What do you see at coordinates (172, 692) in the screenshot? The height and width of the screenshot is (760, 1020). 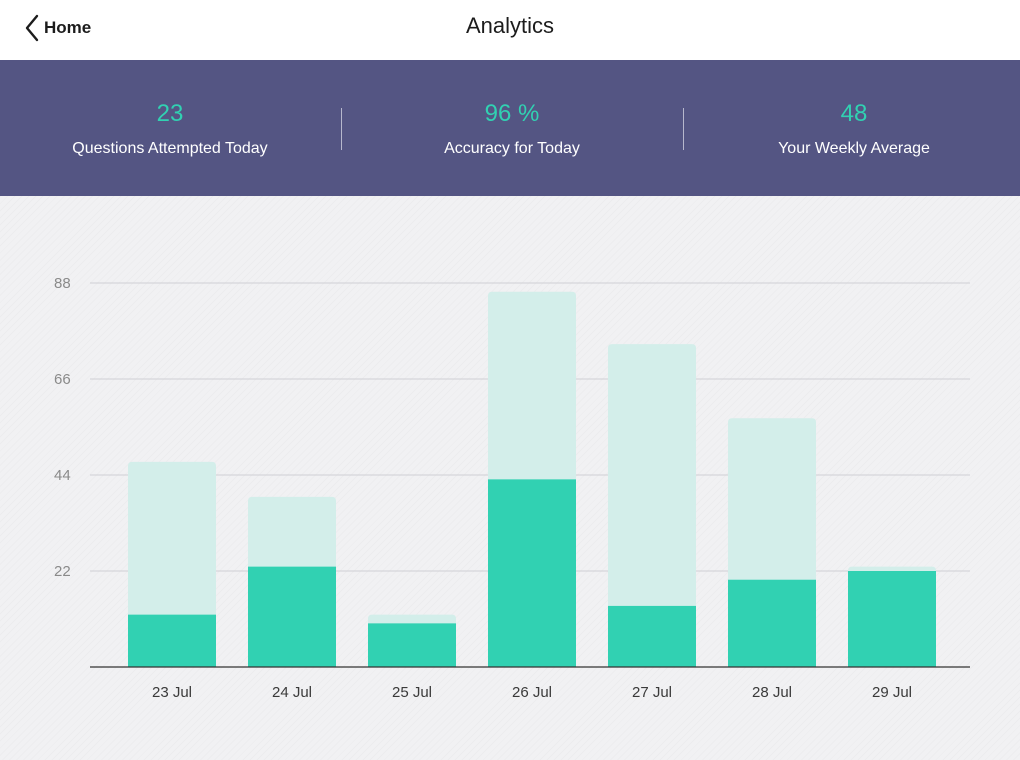 I see `x-tick-label: 23 Jul` at bounding box center [172, 692].